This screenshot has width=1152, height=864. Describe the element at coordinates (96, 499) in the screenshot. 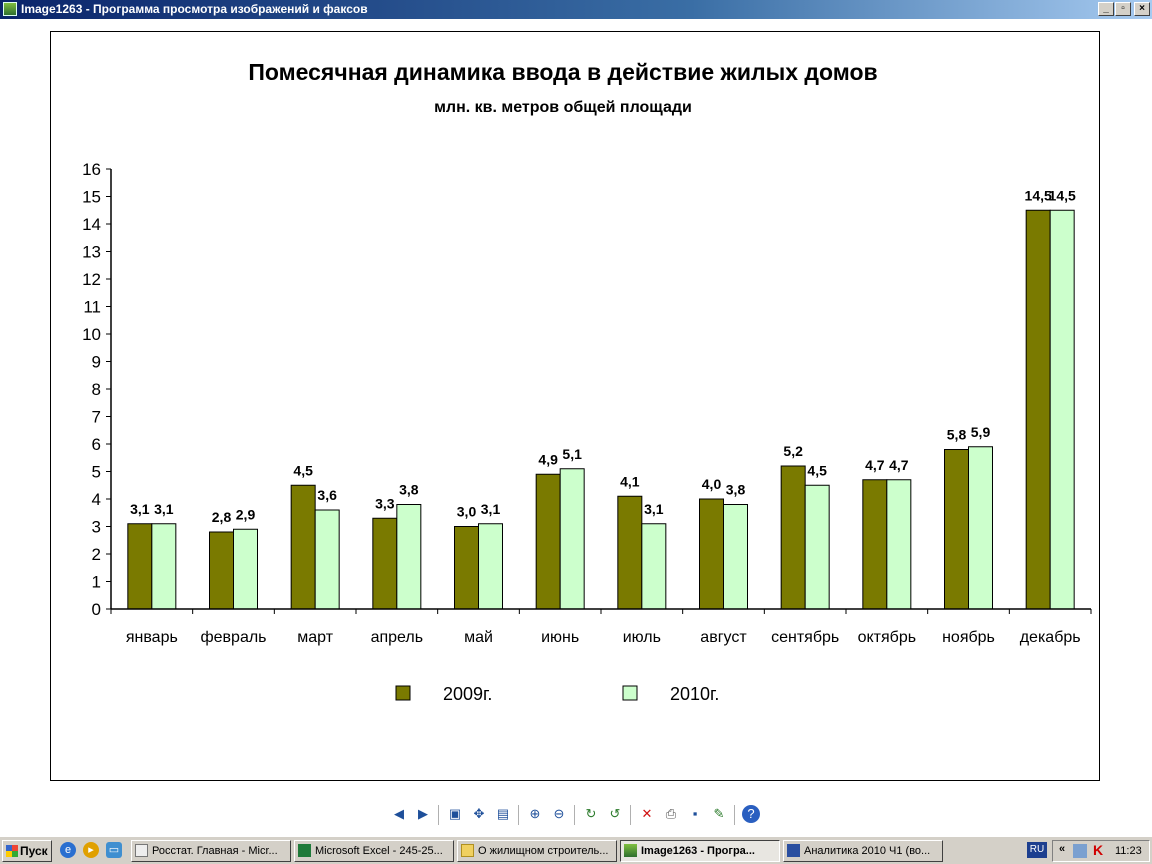

I see `y-tick-label: 4` at that location.